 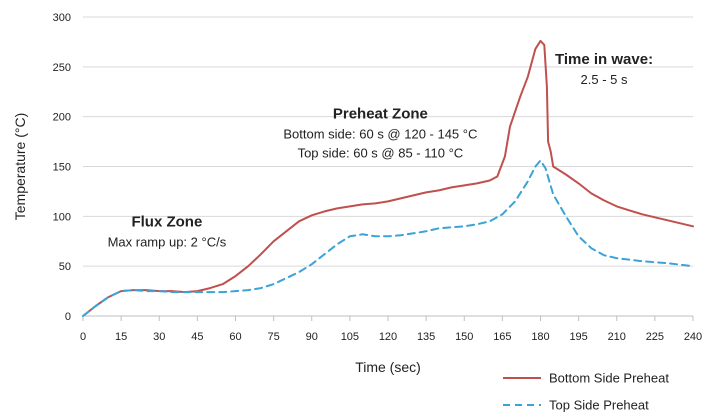 What do you see at coordinates (381, 153) in the screenshot?
I see `annotation-preheat-line: Top side: 60 s @ 85 - 110 °C` at bounding box center [381, 153].